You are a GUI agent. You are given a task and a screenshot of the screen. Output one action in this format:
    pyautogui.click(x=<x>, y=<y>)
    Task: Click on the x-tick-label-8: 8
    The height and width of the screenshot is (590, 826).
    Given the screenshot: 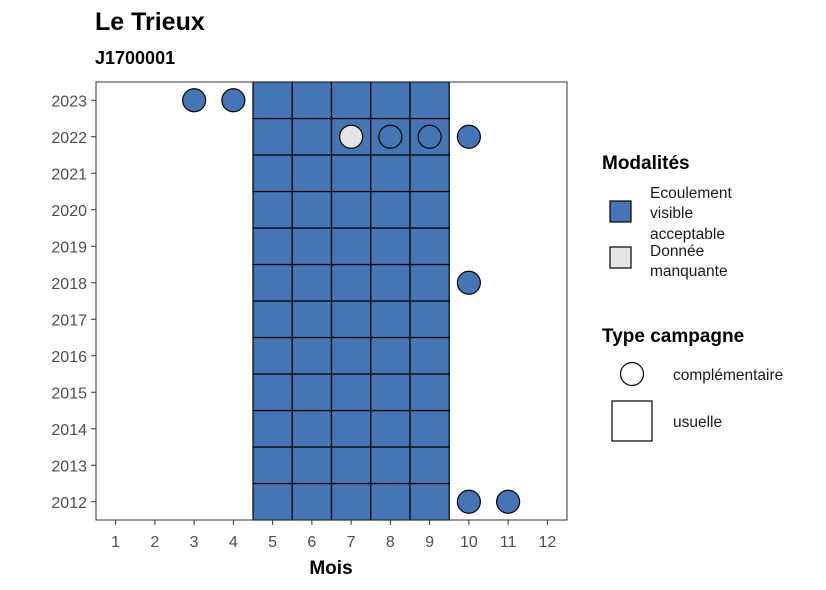 What is the action you would take?
    pyautogui.click(x=390, y=542)
    